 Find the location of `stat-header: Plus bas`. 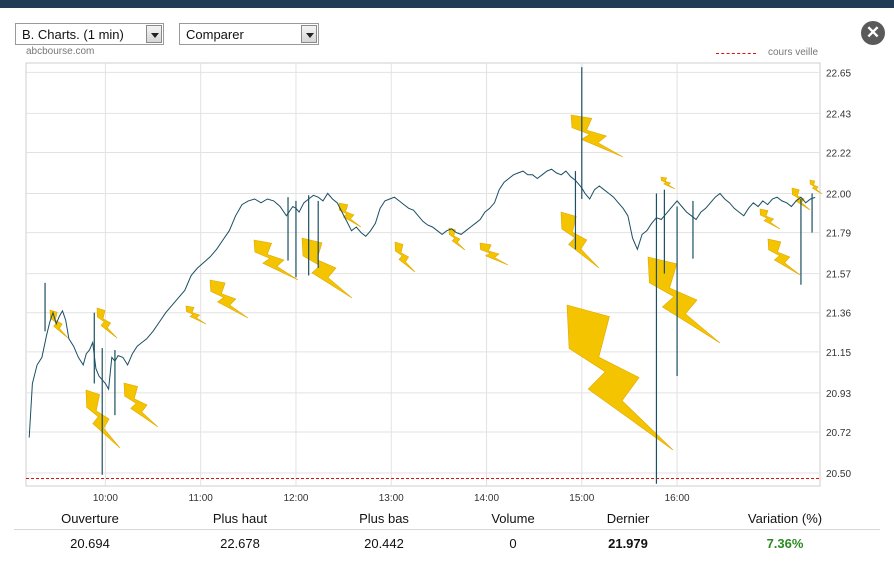

stat-header: Plus bas is located at coordinates (384, 518).